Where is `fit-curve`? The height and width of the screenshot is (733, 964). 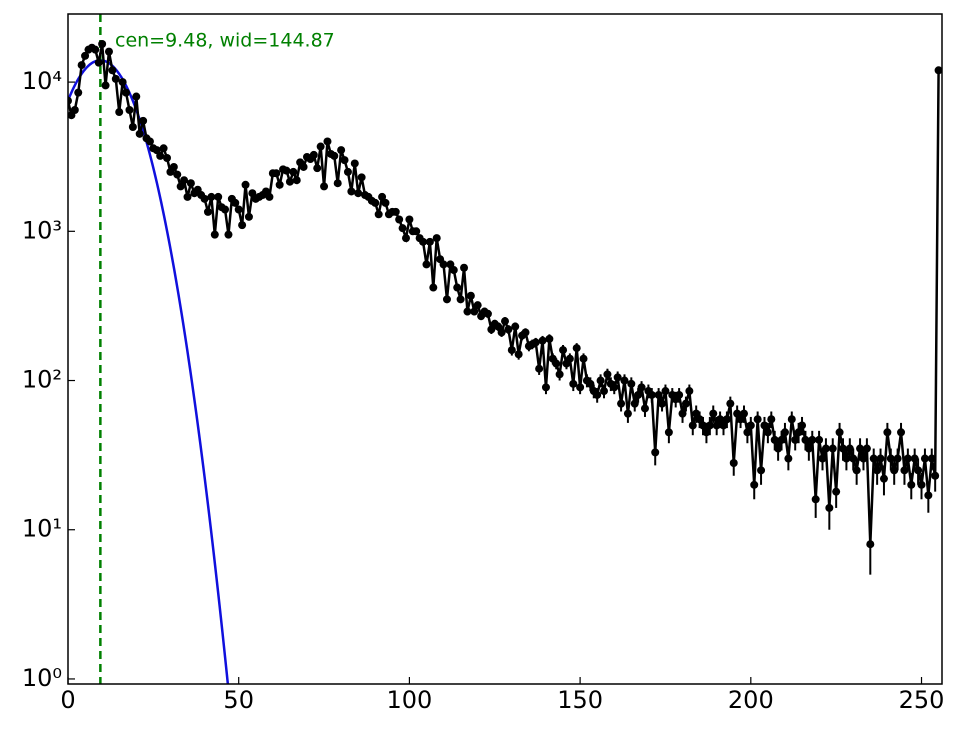
fit-curve is located at coordinates (149, 371).